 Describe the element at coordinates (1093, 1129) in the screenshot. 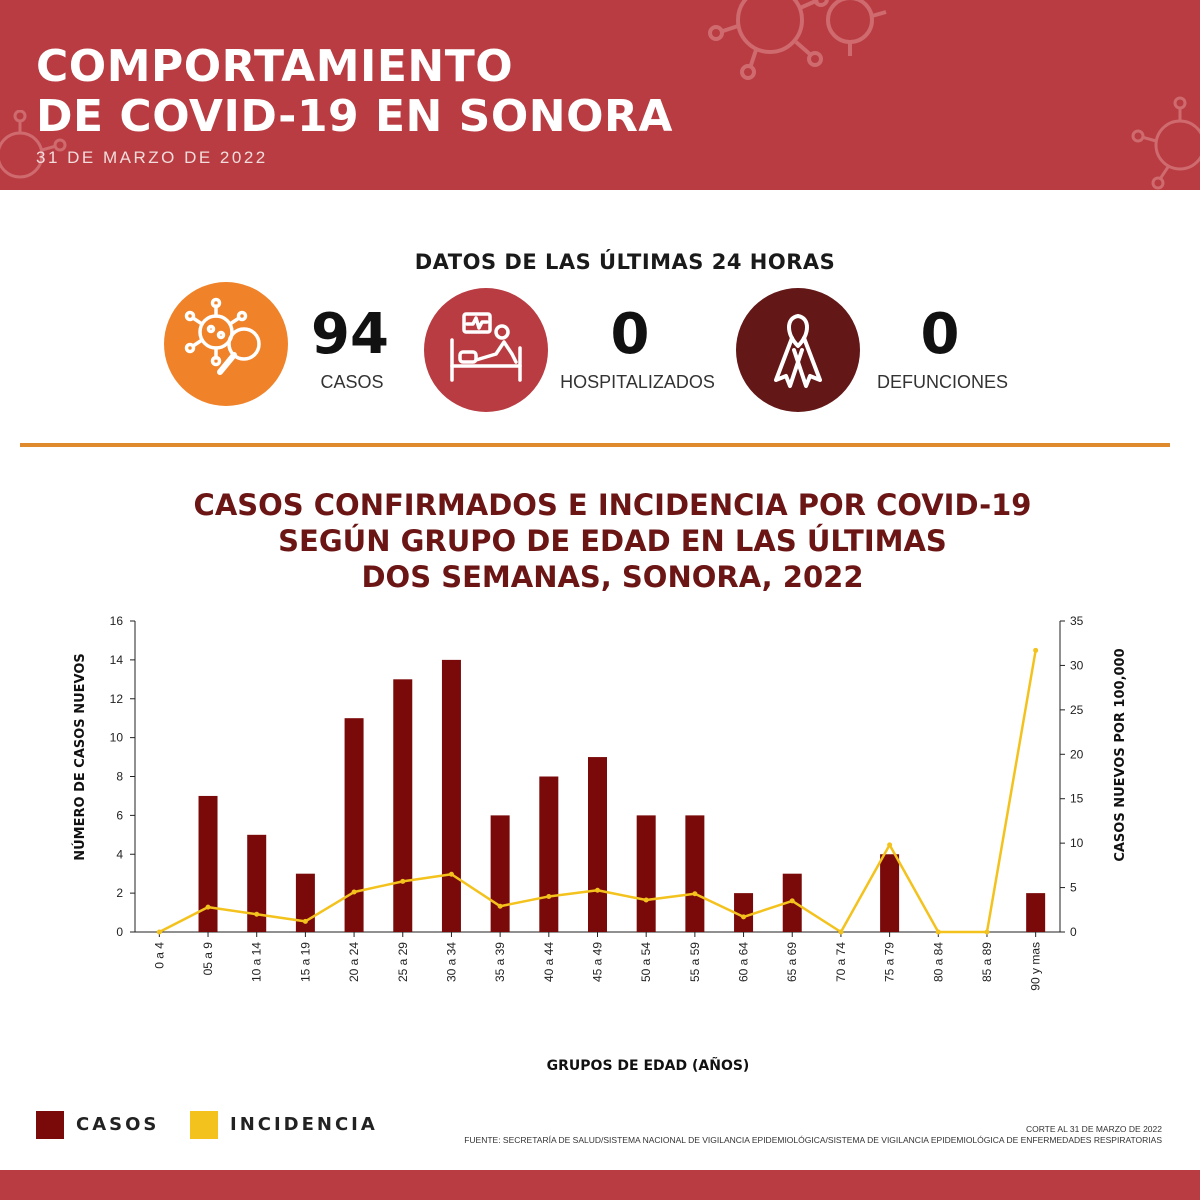

I see `data-cutoff-note: CORTE AL 31 DE MARZO DE 2022` at that location.